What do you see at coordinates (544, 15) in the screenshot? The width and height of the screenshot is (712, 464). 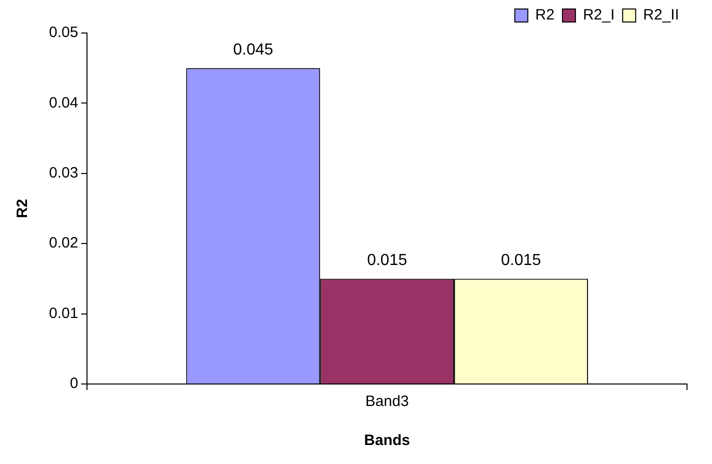 I see `legend-label: R2` at bounding box center [544, 15].